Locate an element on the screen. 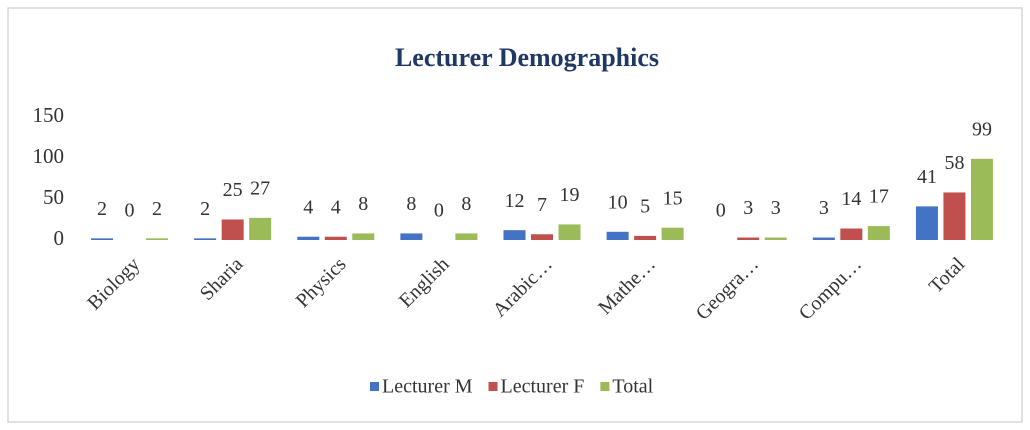 The height and width of the screenshot is (430, 1030). data-label: 15 is located at coordinates (673, 198).